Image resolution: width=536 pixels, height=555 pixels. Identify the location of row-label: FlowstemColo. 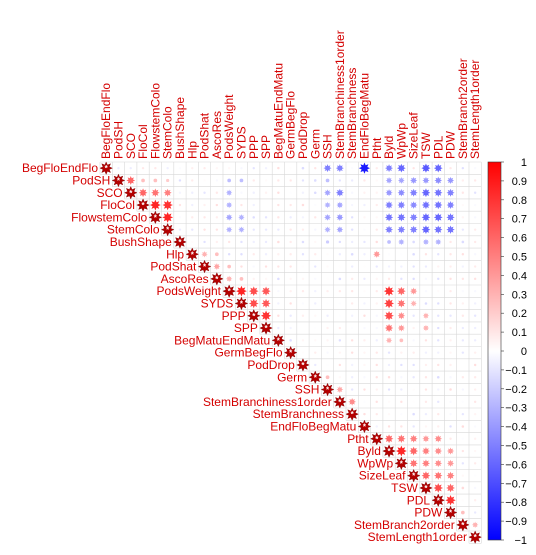
(109, 217).